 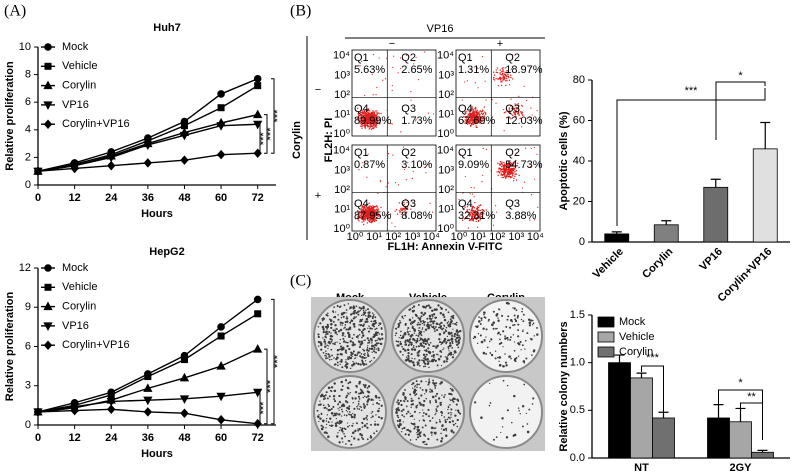 I want to click on flow-tick-label: 10³, so click(x=412, y=237).